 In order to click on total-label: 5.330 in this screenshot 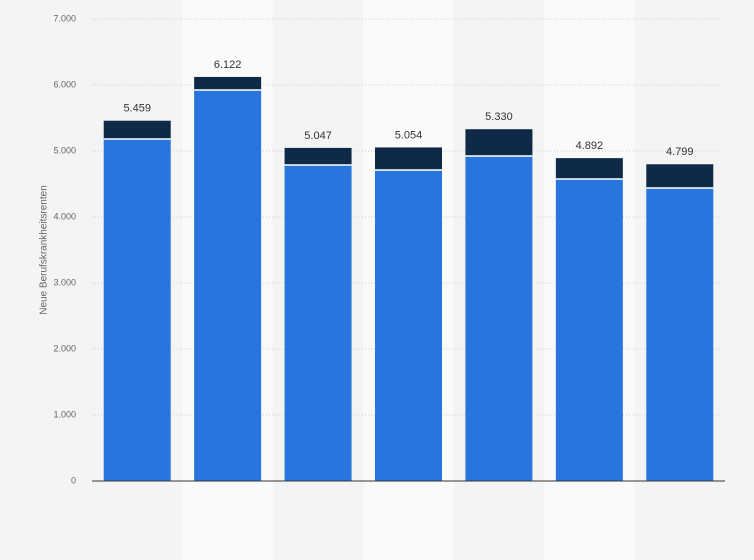, I will do `click(499, 117)`.